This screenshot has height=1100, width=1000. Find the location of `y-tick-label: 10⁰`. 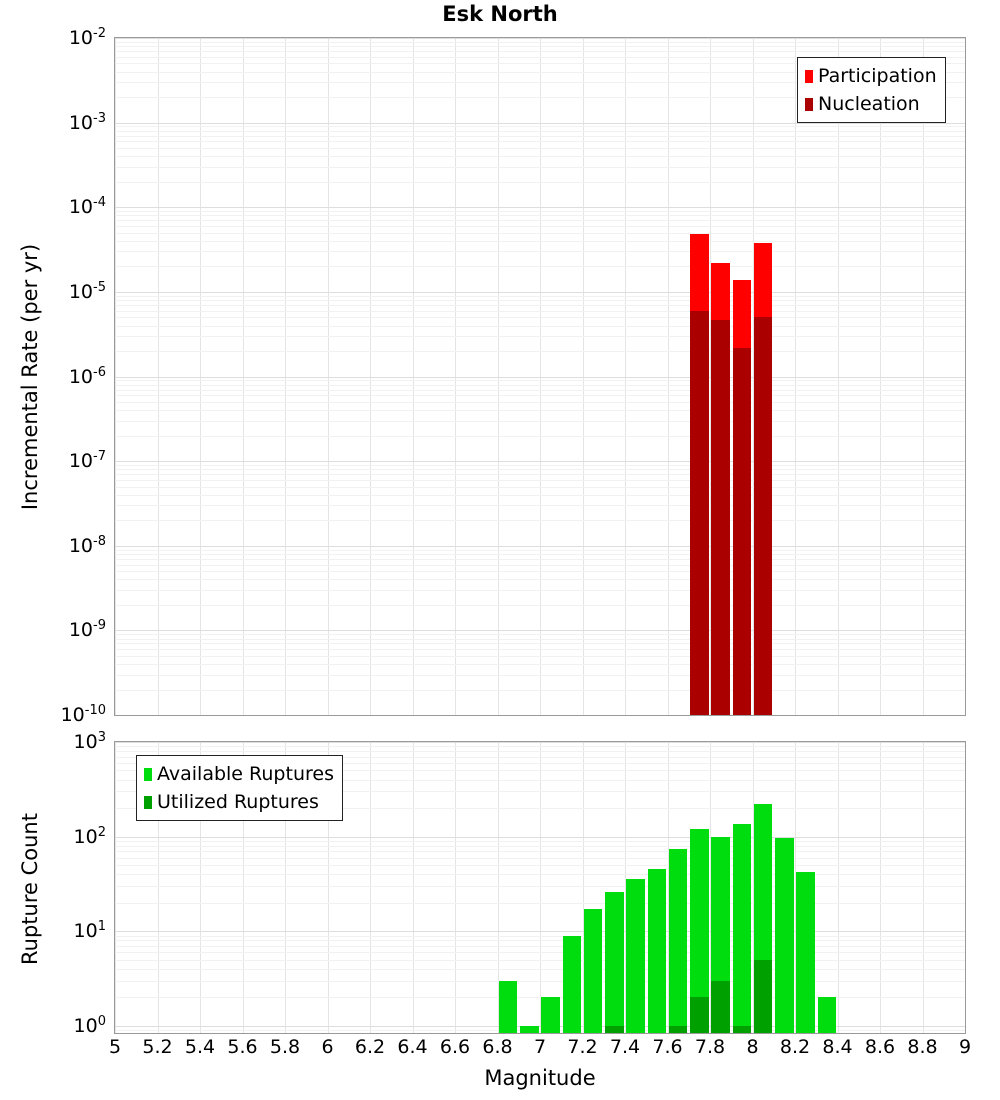

y-tick-label: 10⁰ is located at coordinates (89, 1025).